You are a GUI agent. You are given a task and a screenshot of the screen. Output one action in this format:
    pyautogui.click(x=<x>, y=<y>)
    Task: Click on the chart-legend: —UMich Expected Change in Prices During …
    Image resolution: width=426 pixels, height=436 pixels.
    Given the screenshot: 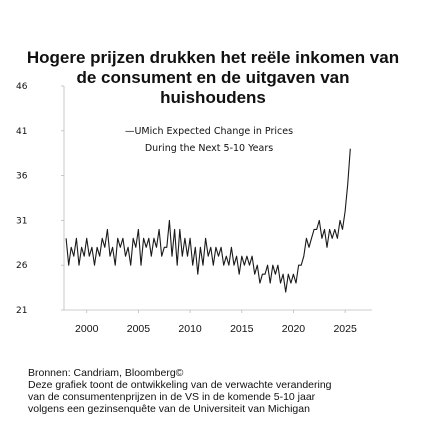 What is the action you would take?
    pyautogui.click(x=209, y=140)
    